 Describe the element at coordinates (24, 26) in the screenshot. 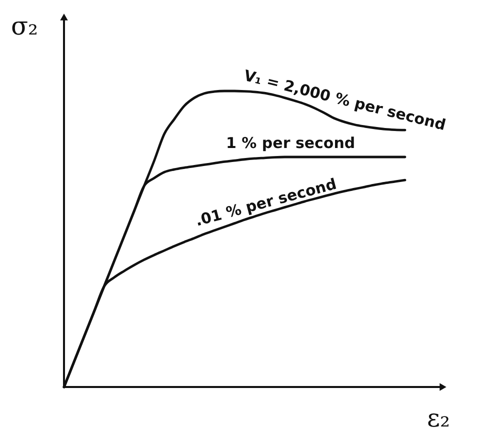

I see `y-axis-title: σ₂` at that location.